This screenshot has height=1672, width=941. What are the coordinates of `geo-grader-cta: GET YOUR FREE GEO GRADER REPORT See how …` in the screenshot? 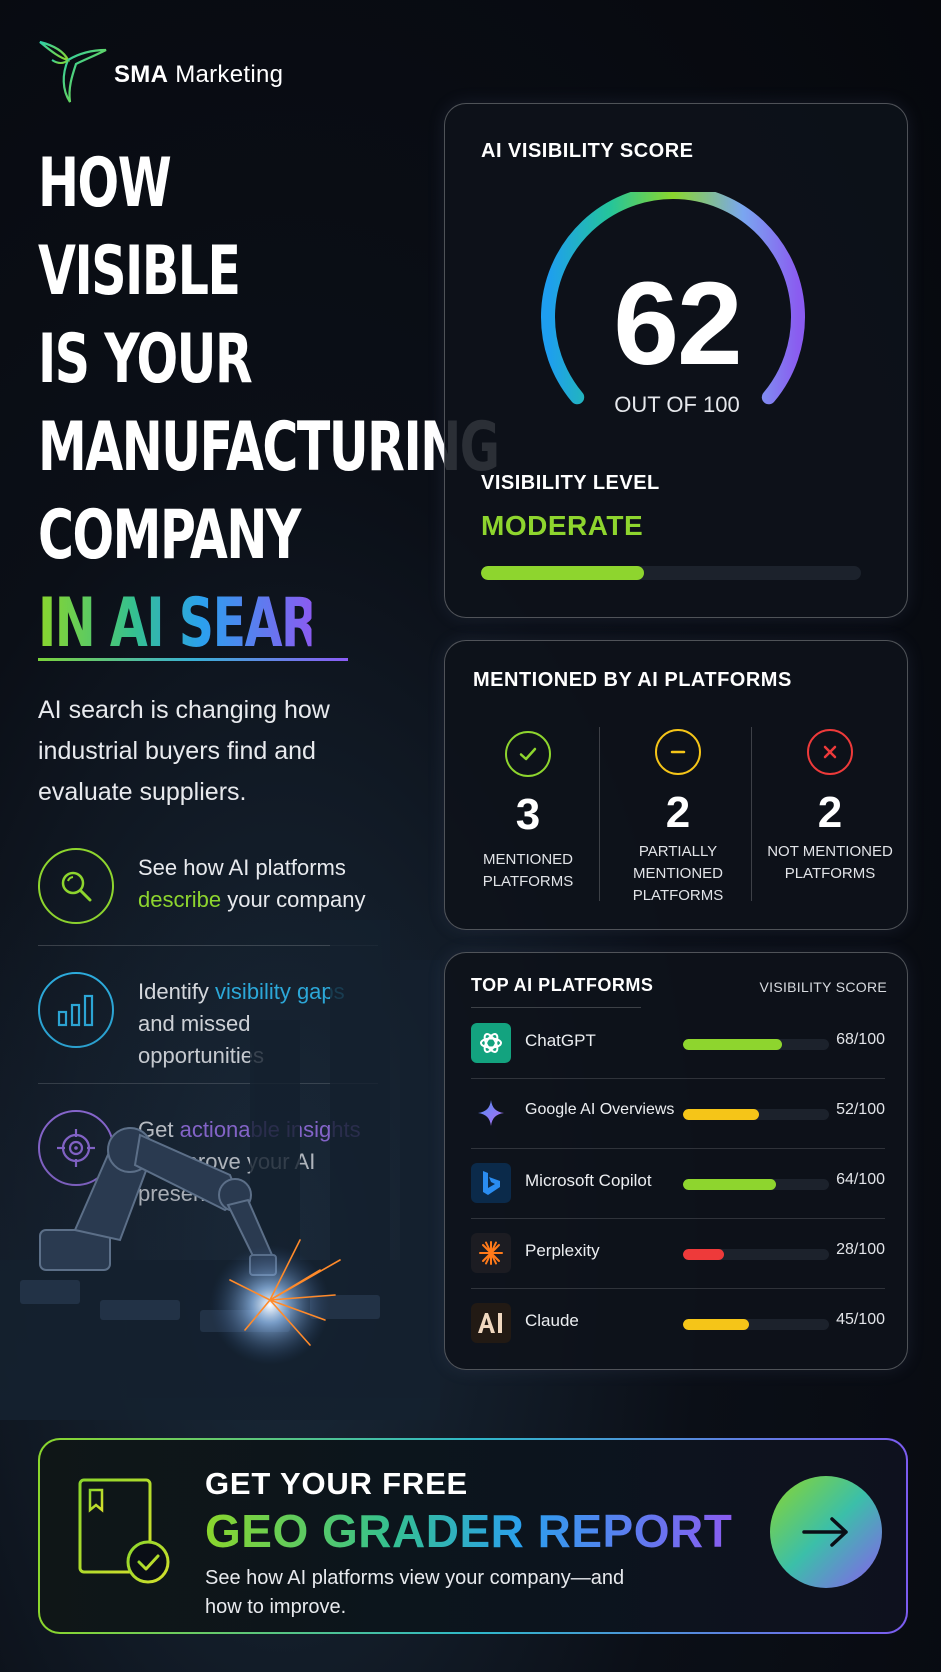 It's located at (473, 1536).